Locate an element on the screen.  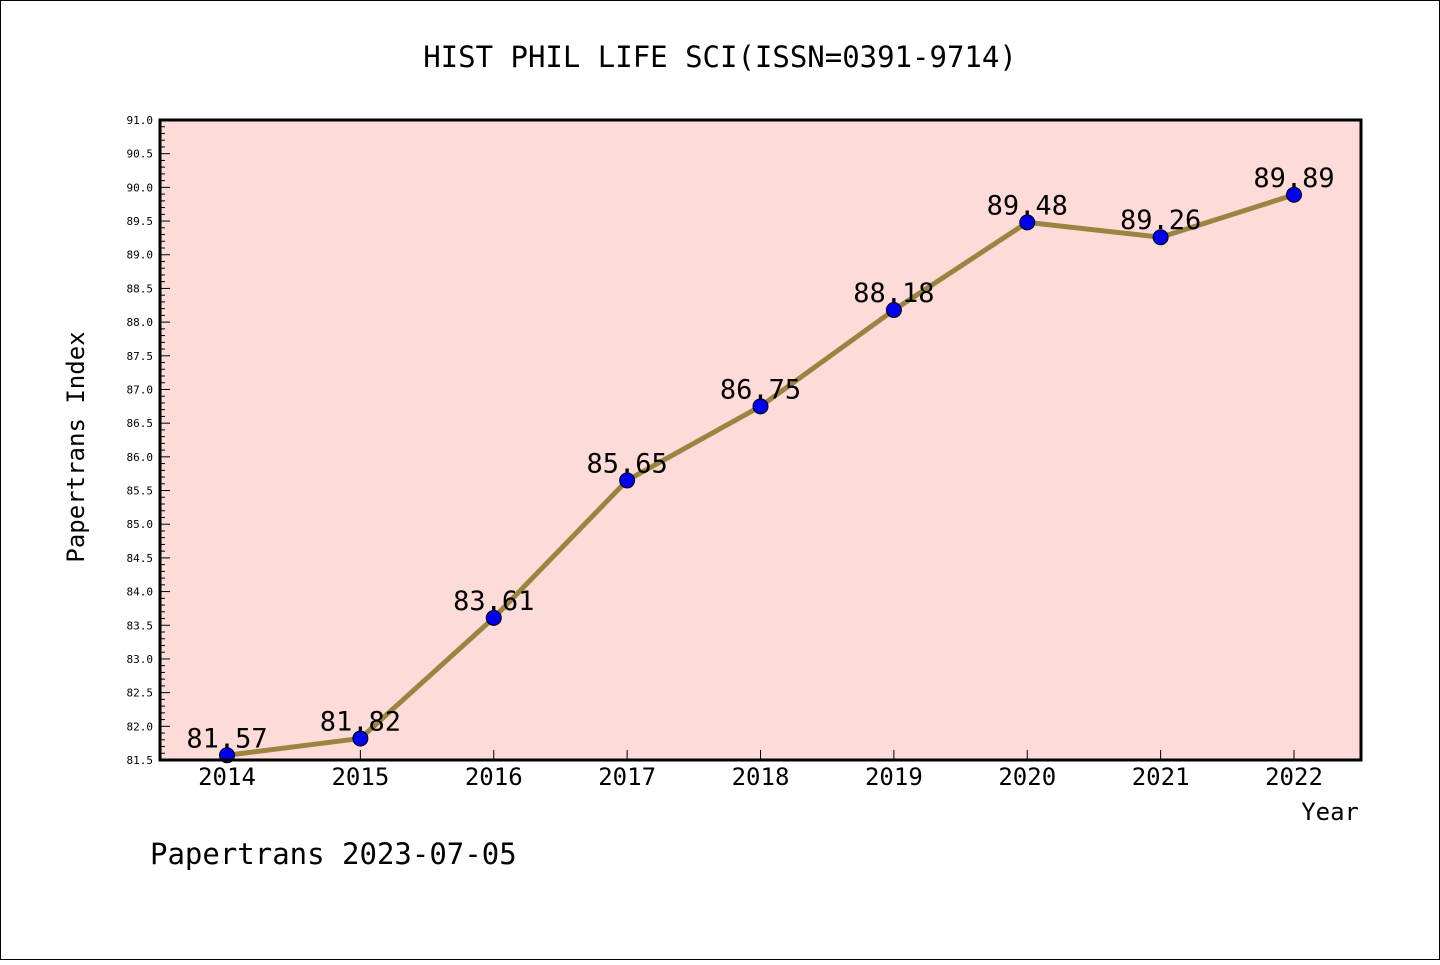
data-label: 81.82 is located at coordinates (360, 721).